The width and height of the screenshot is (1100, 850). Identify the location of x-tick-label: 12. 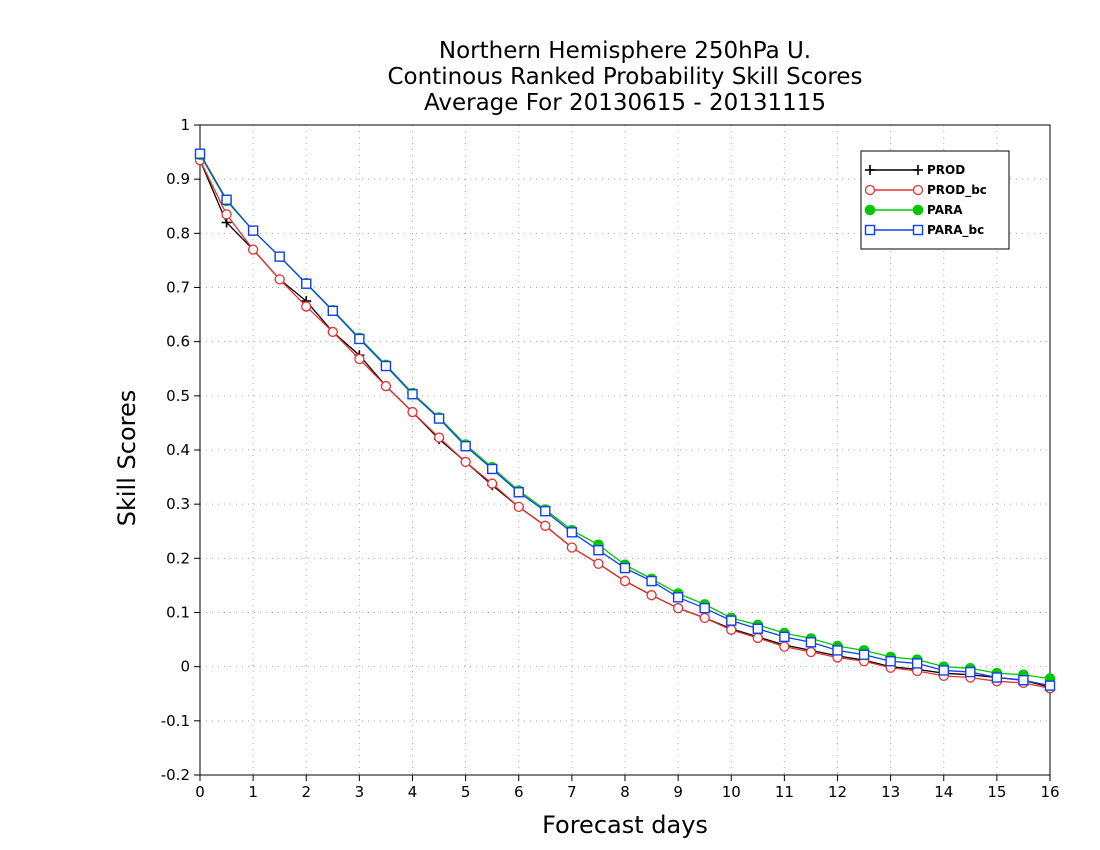
(837, 792).